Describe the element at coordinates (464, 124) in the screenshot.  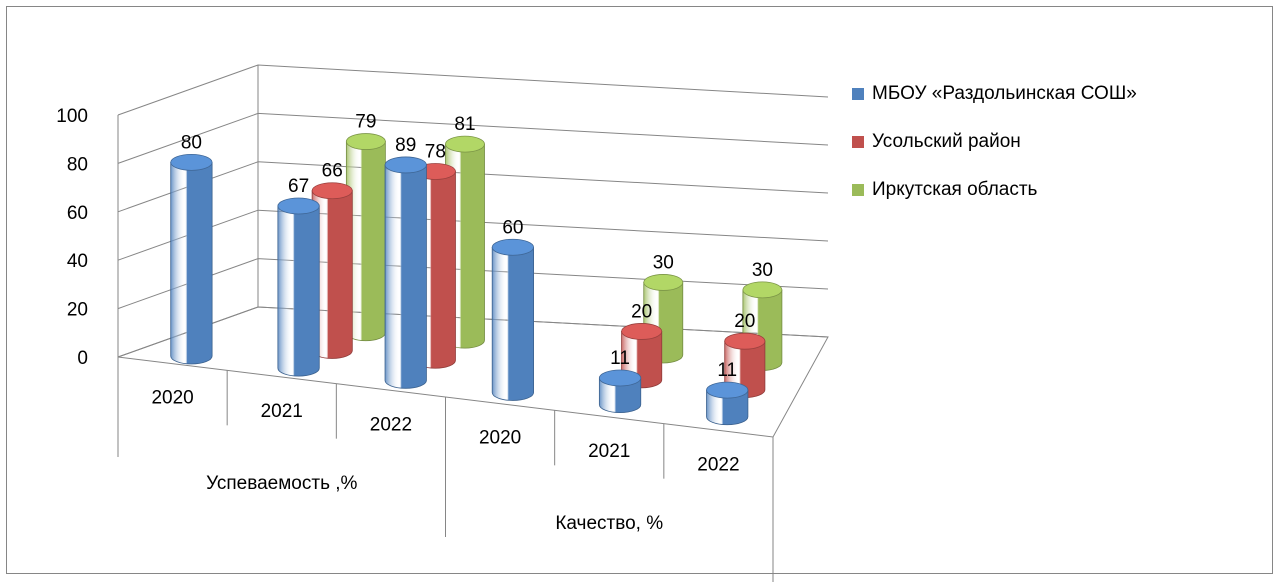
I see `data-label: 81` at that location.